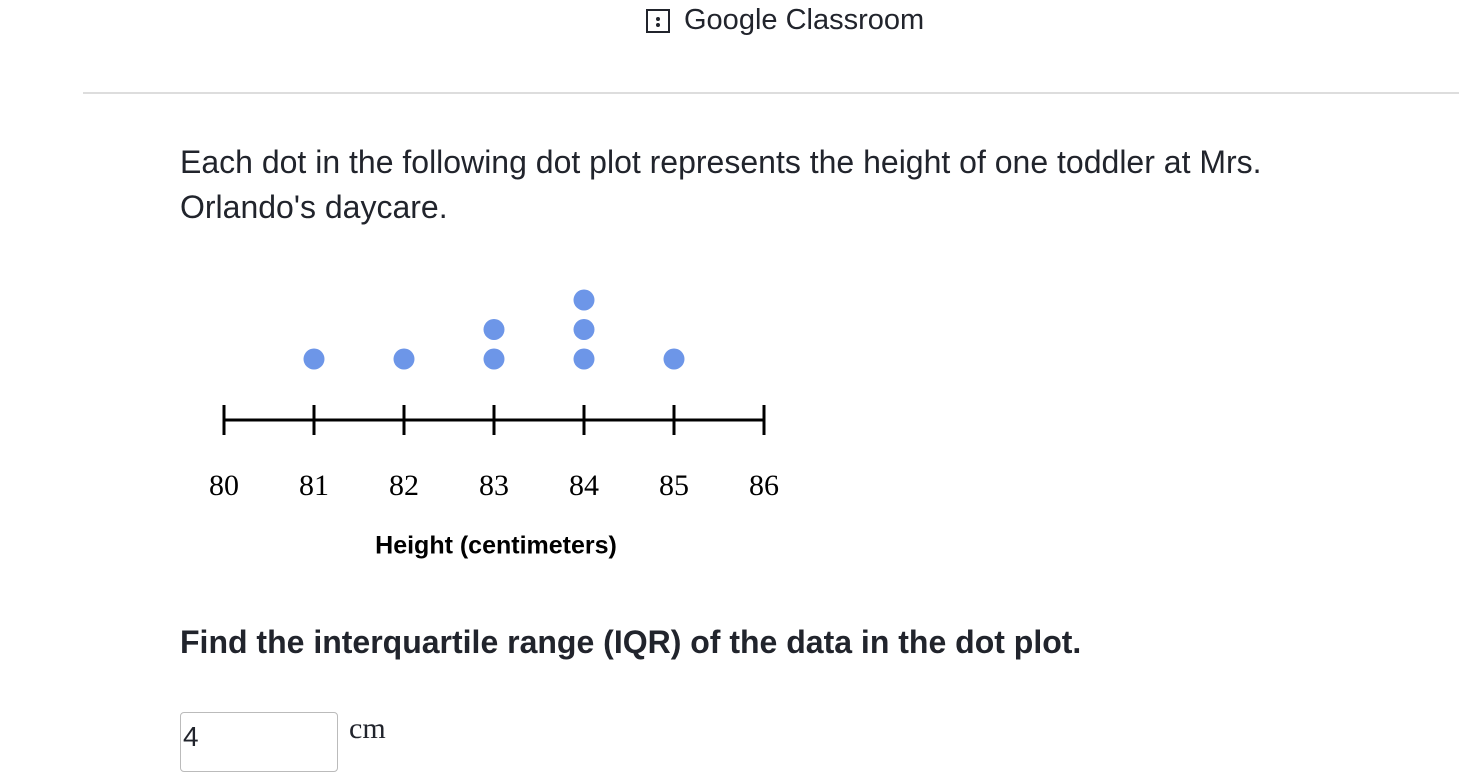 The image size is (1474, 772). I want to click on divider, so click(771, 93).